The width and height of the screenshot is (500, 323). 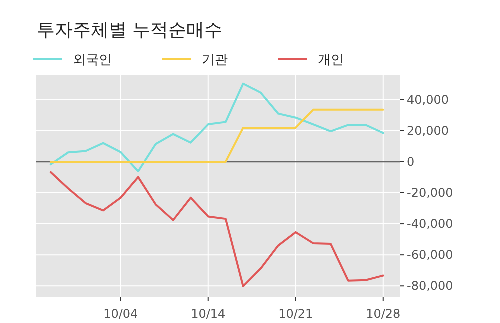 I want to click on legend-label: 기관, so click(x=215, y=60).